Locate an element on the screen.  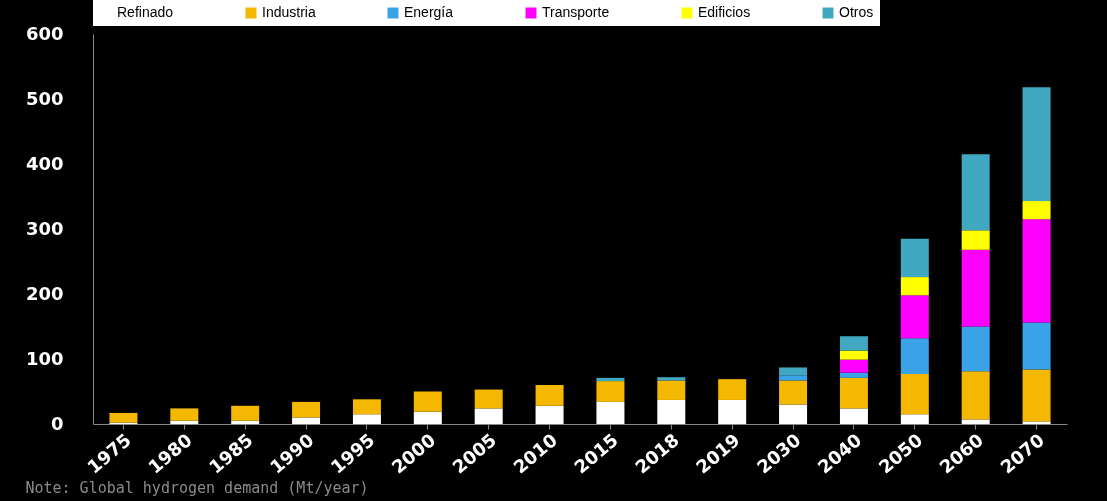
text: Refinado is located at coordinates (145, 12).